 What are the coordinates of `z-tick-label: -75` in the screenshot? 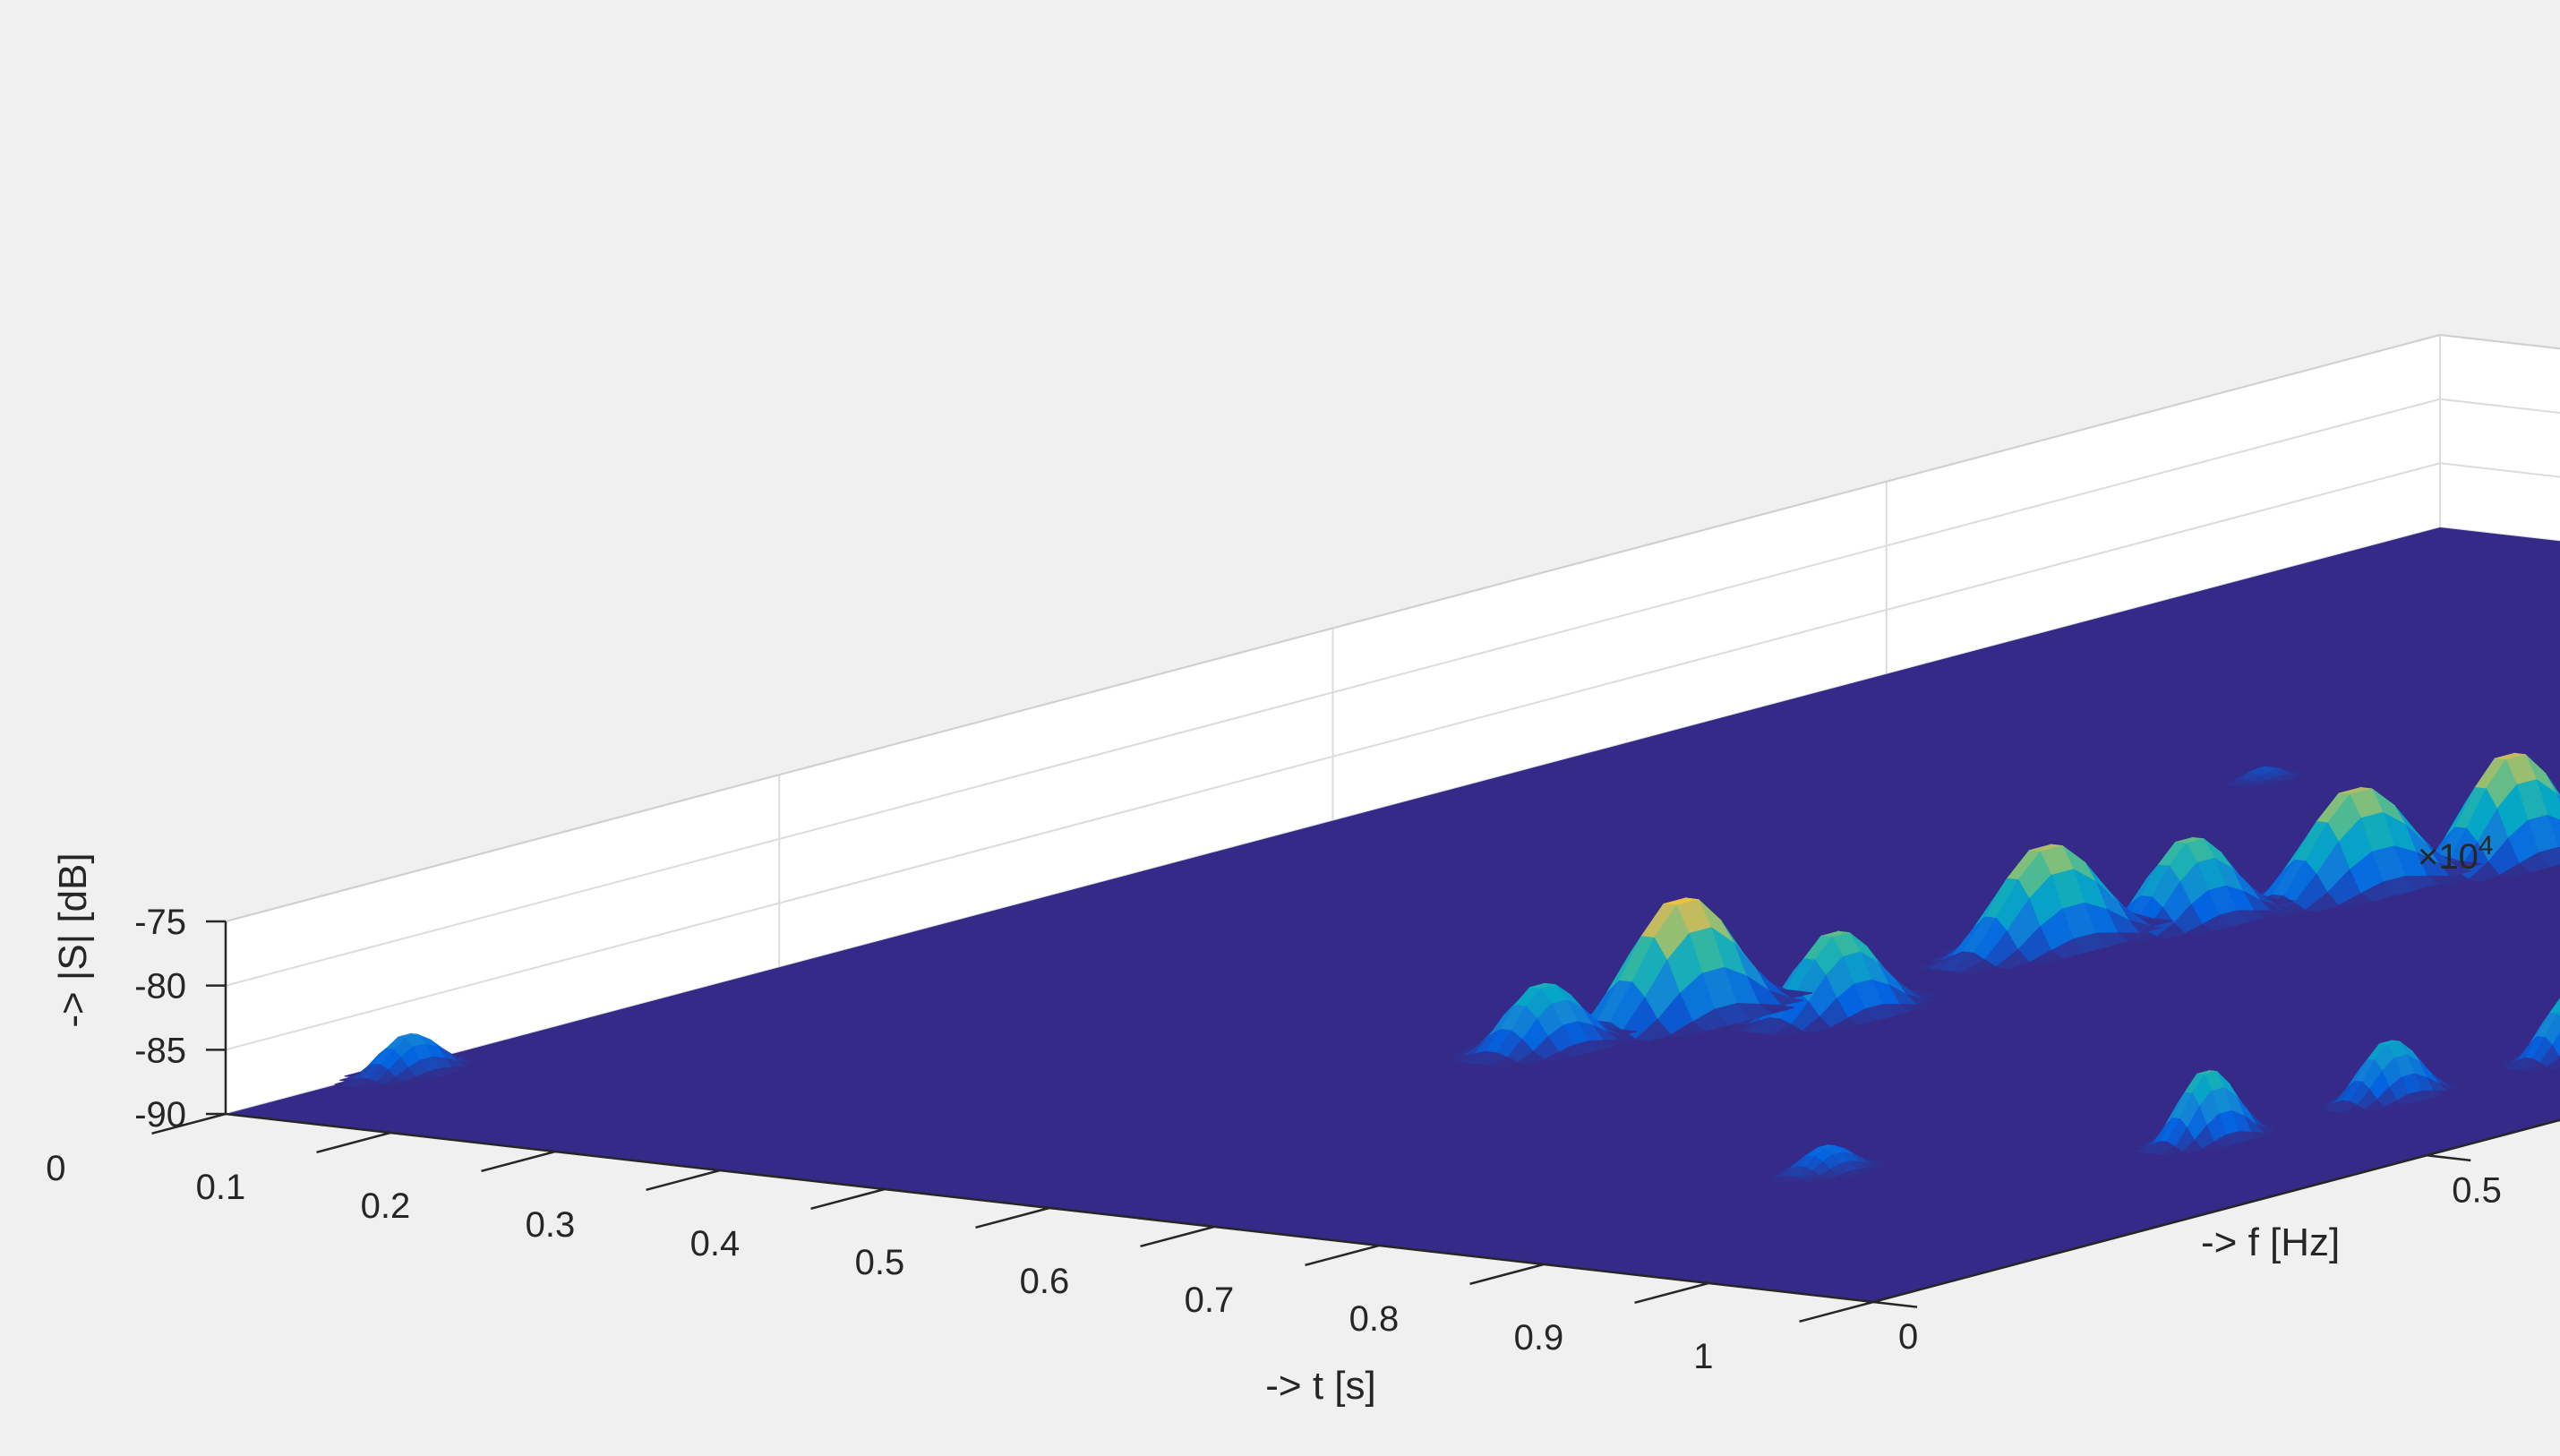 It's located at (160, 923).